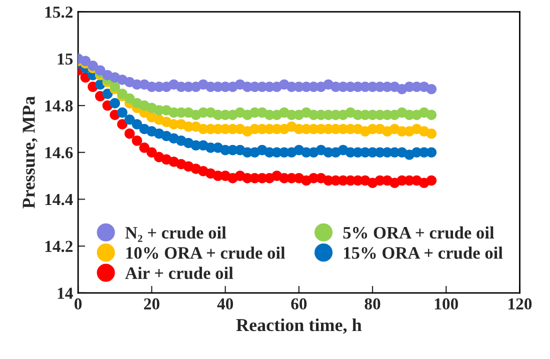 The width and height of the screenshot is (550, 359). I want to click on legend-label: N₂ + crude oil, so click(175, 234).